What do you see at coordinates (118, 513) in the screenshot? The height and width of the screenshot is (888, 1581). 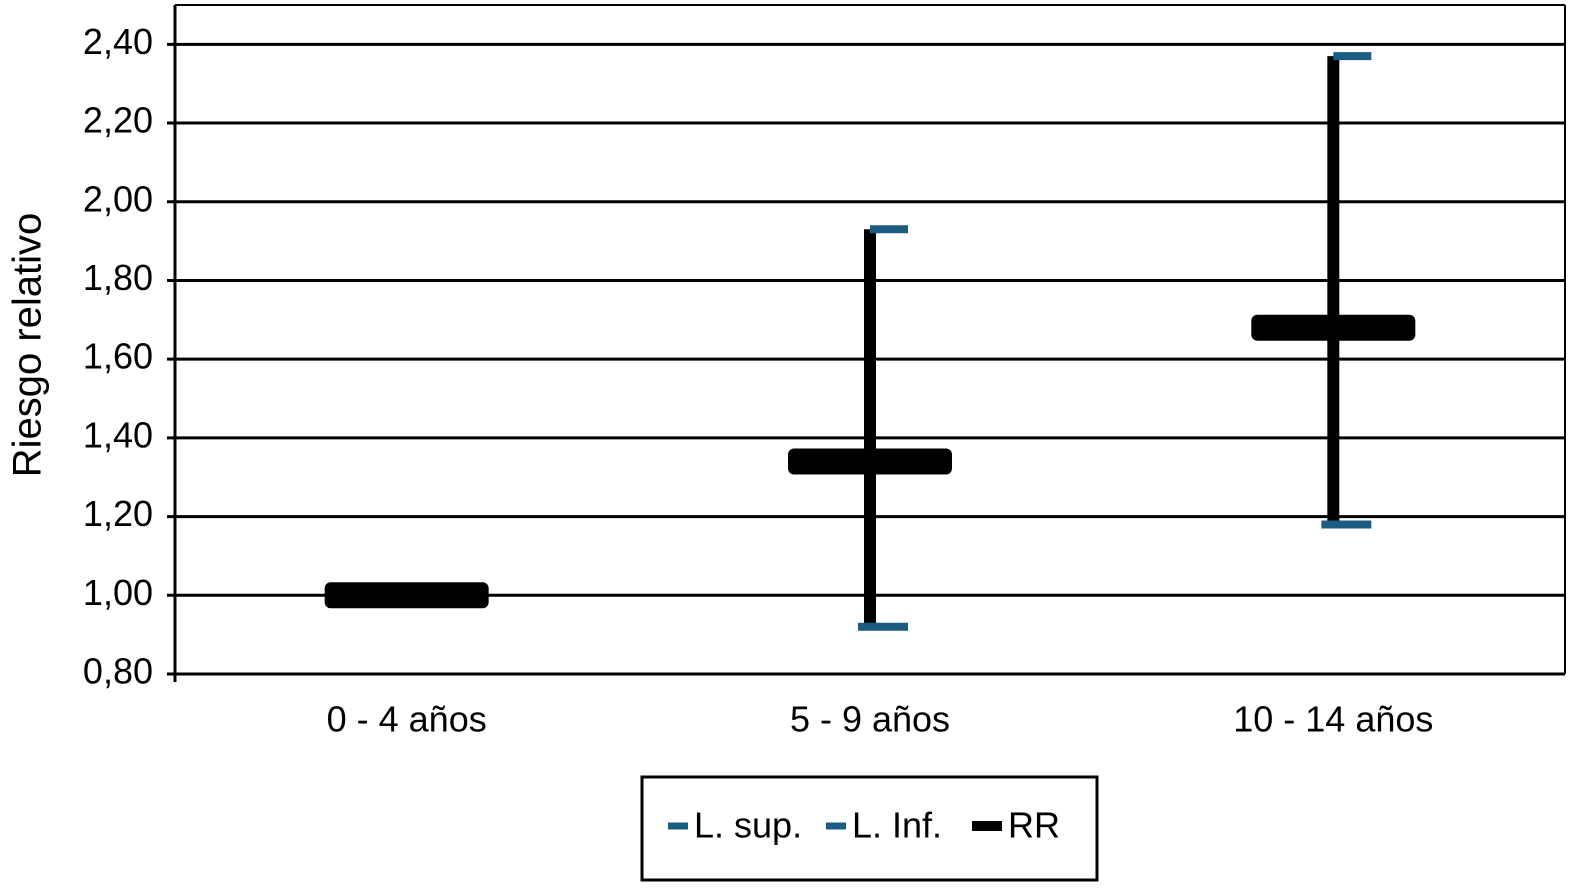 I see `y-tick-label: 1,20` at bounding box center [118, 513].